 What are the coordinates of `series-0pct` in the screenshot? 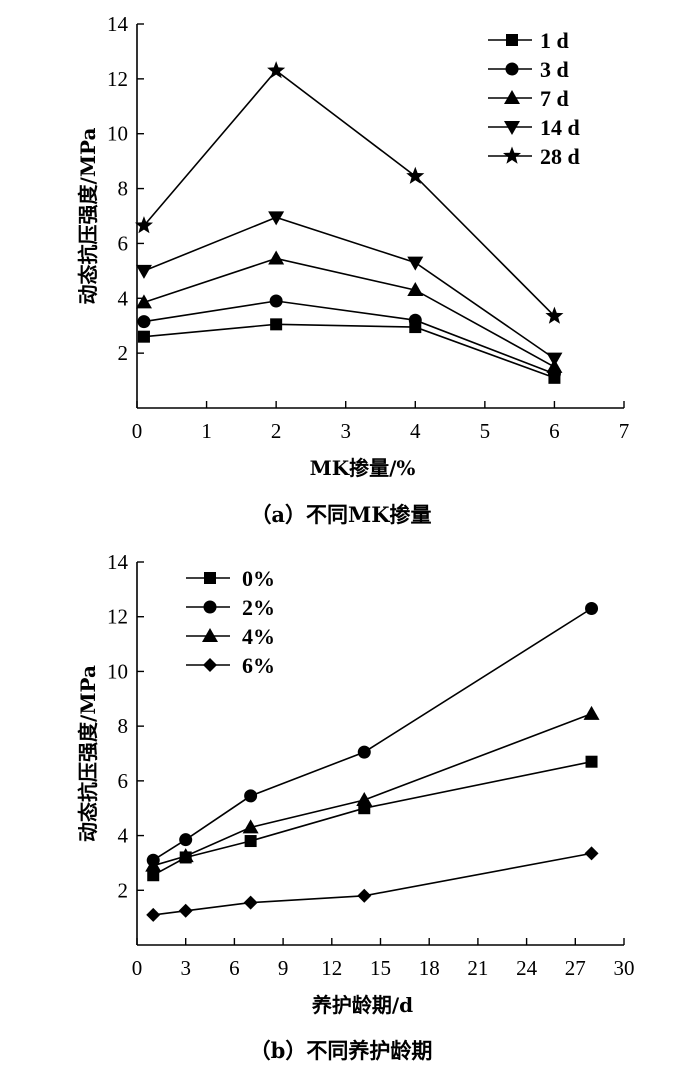 It's located at (372, 818).